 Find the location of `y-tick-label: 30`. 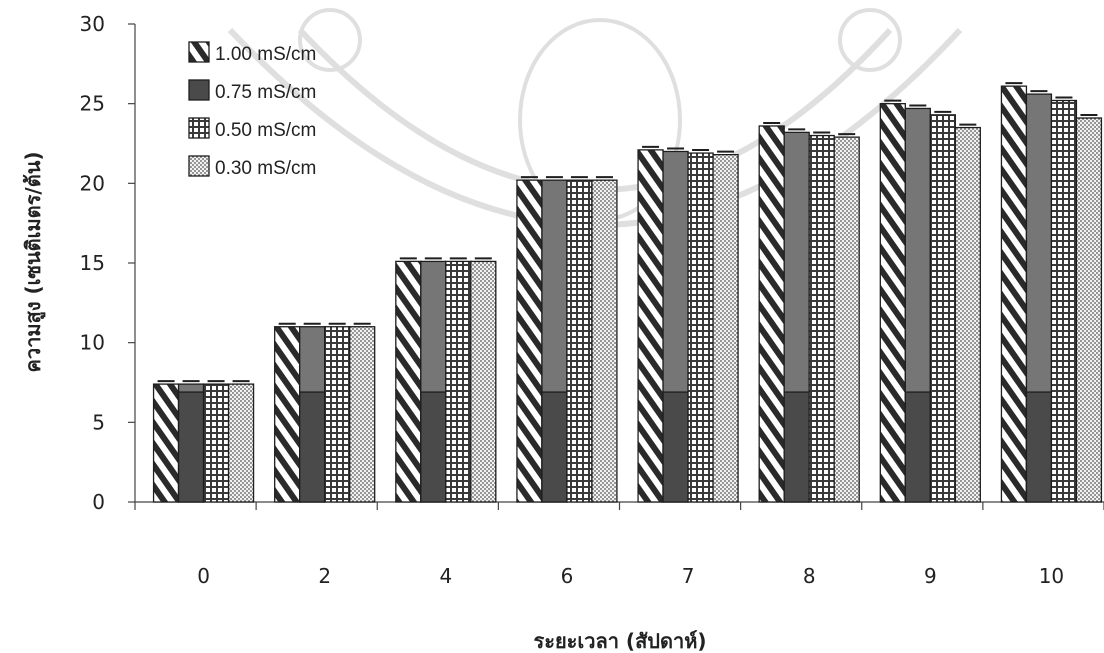

y-tick-label: 30 is located at coordinates (92, 24).